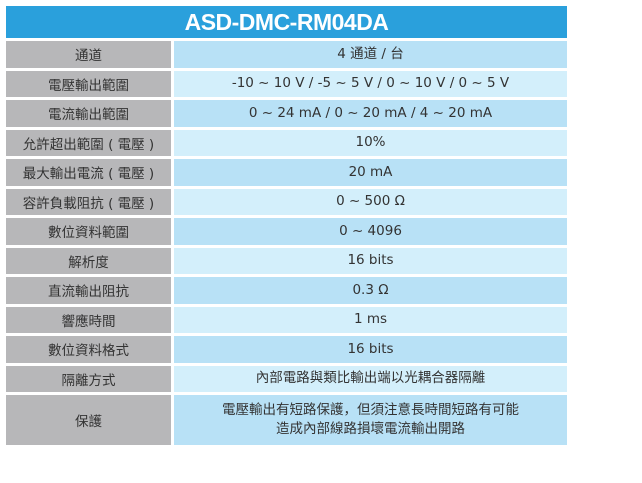 The height and width of the screenshot is (483, 642). I want to click on table-row: 電流輸出範圍 0 ~ 24 mA / 0 ~ 20 mA / 4 ~ 20 mA, so click(286, 113).